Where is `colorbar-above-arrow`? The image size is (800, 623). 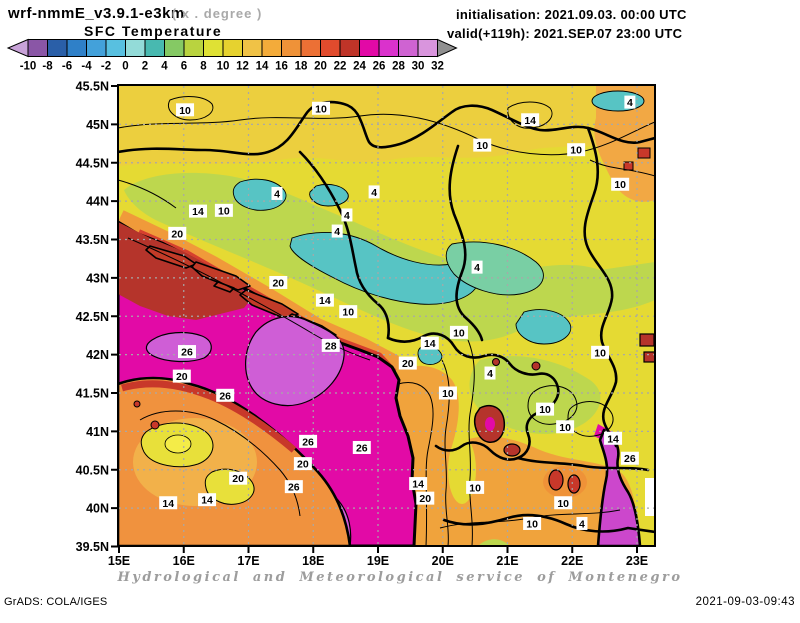 colorbar-above-arrow is located at coordinates (447, 48).